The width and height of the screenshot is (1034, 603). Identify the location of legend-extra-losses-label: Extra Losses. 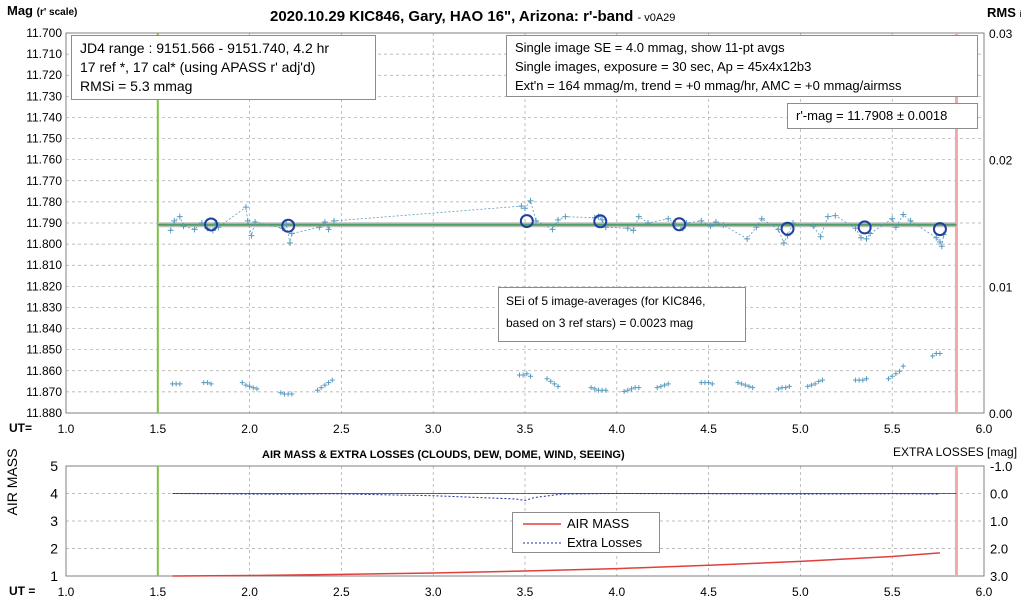
(605, 542).